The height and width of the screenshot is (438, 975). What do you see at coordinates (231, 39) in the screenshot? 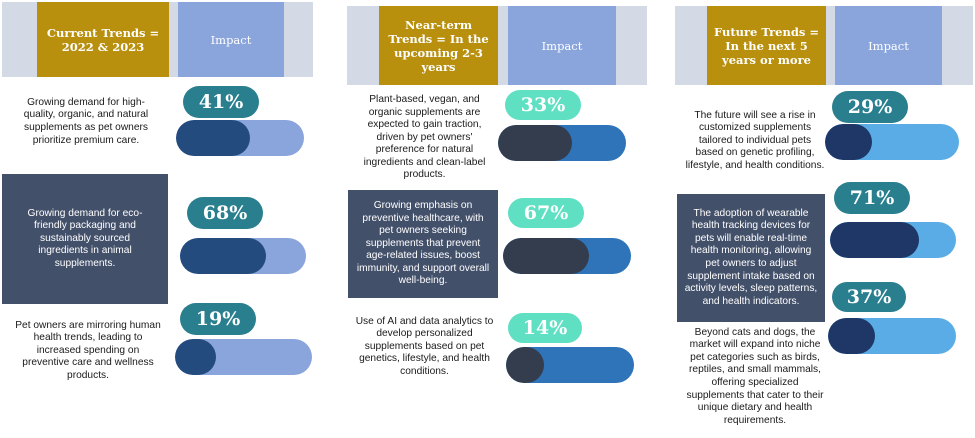
I see `impact-header-col1: Impact` at bounding box center [231, 39].